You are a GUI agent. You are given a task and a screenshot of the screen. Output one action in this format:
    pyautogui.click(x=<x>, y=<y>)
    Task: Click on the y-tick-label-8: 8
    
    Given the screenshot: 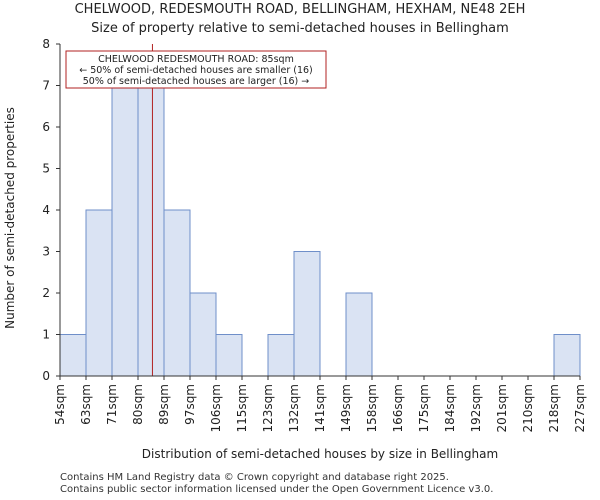 What is the action you would take?
    pyautogui.click(x=46, y=44)
    